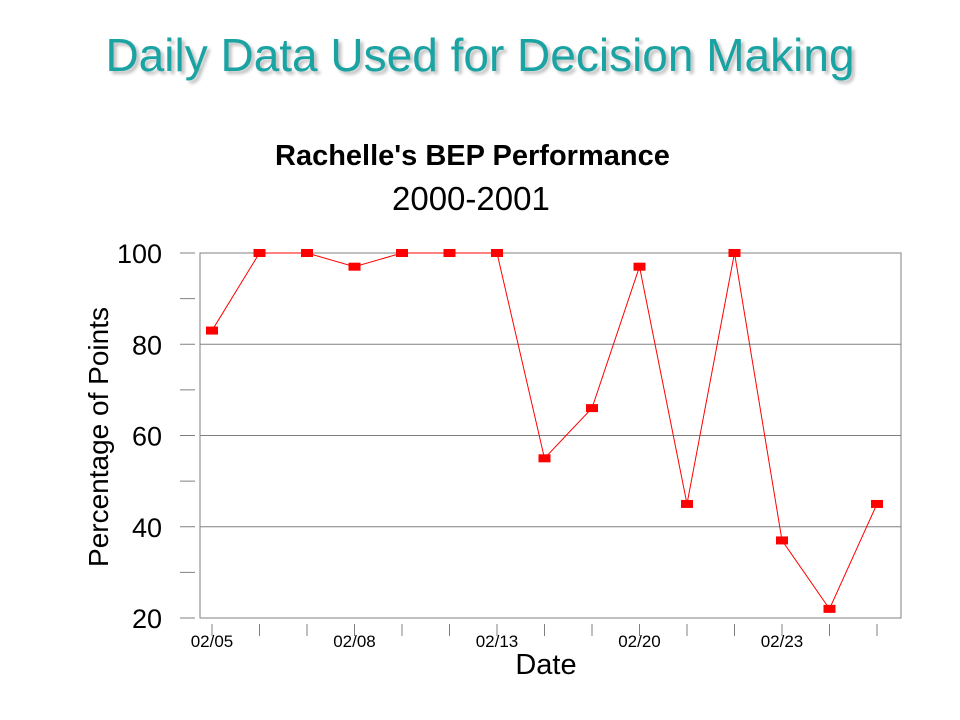 This screenshot has height=720, width=960. I want to click on y-tick-label: 40, so click(147, 528).